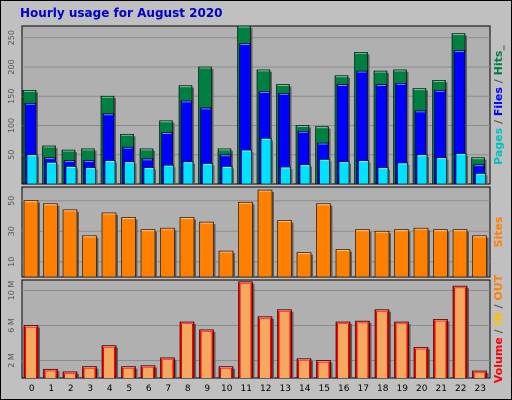 The image size is (512, 400). What do you see at coordinates (498, 287) in the screenshot?
I see `label-part: OUT` at bounding box center [498, 287].